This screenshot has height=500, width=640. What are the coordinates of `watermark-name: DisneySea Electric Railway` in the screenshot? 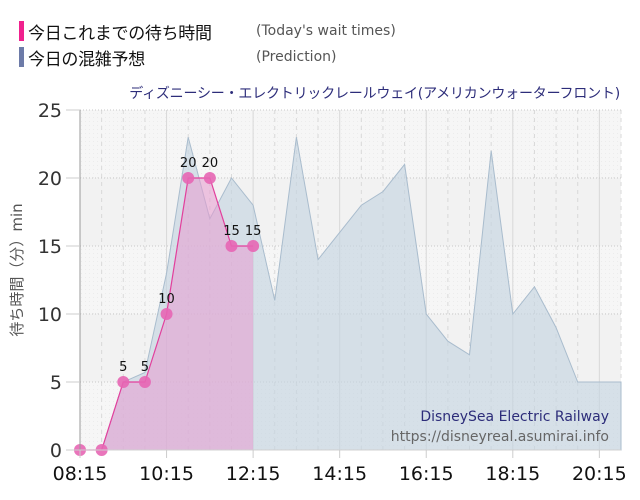 It's located at (514, 417).